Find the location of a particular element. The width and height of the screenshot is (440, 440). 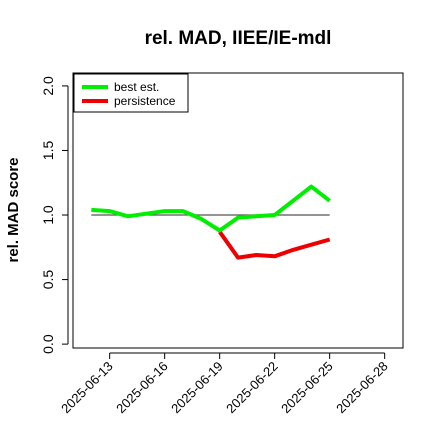

legend-label-best-est: best est. is located at coordinates (136, 87).